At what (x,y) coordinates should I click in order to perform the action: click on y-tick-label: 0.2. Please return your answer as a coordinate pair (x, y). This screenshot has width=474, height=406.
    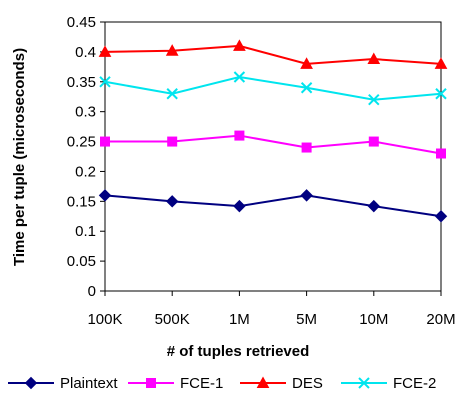
    Looking at the image, I should click on (85, 171).